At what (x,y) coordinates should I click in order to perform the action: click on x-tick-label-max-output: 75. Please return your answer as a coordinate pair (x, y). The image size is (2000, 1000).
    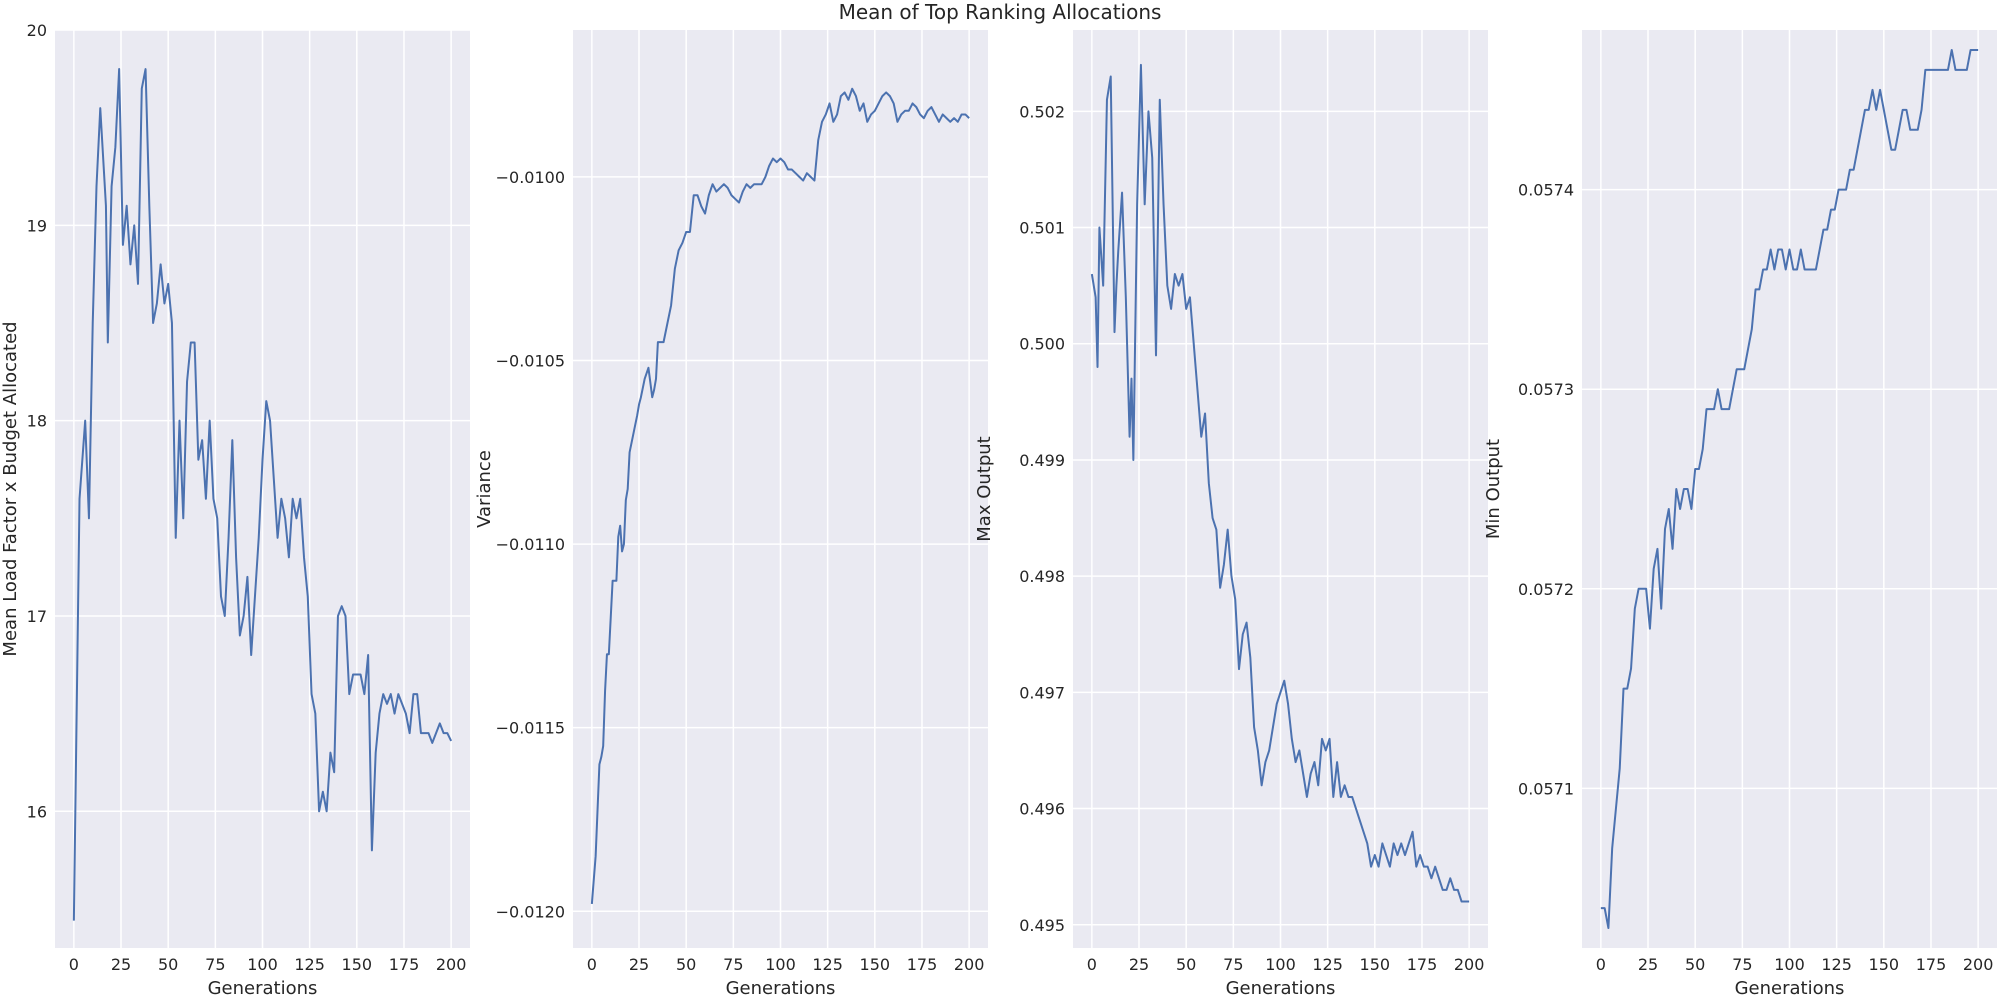
    Looking at the image, I should click on (1233, 964).